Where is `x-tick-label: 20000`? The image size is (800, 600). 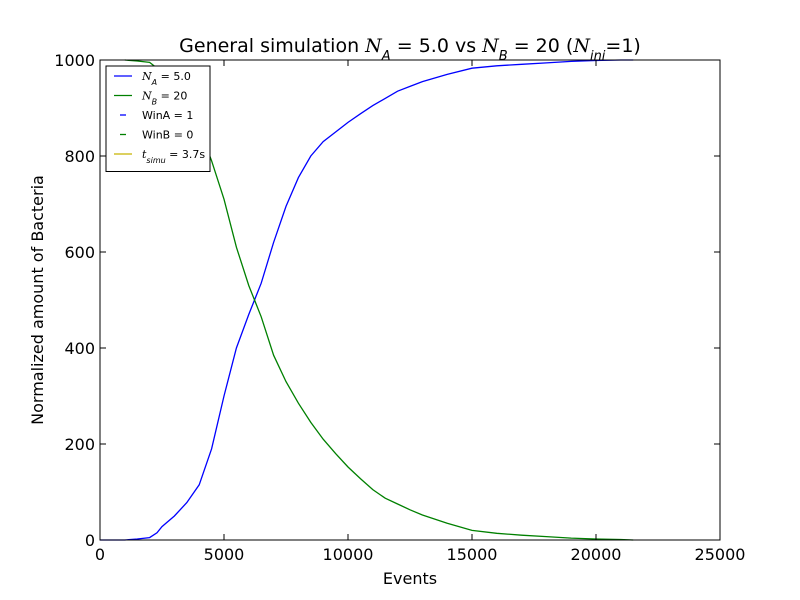 x-tick-label: 20000 is located at coordinates (596, 554).